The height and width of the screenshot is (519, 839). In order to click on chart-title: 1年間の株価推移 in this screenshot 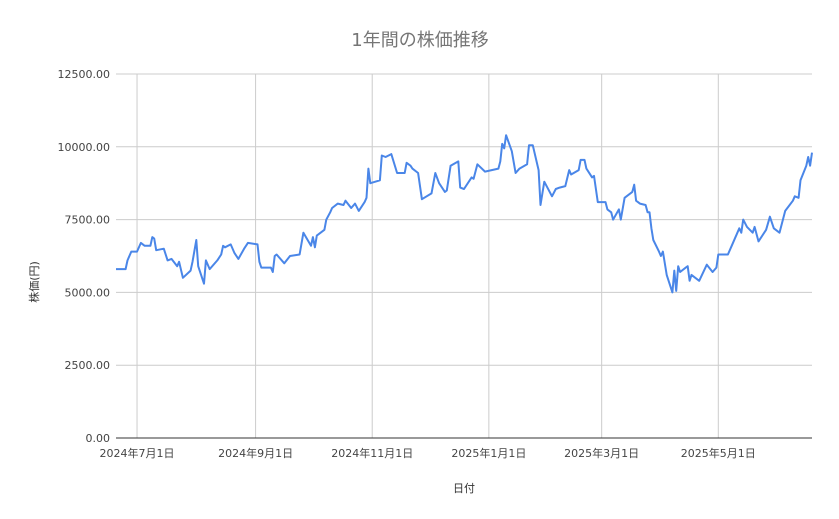, I will do `click(419, 40)`.